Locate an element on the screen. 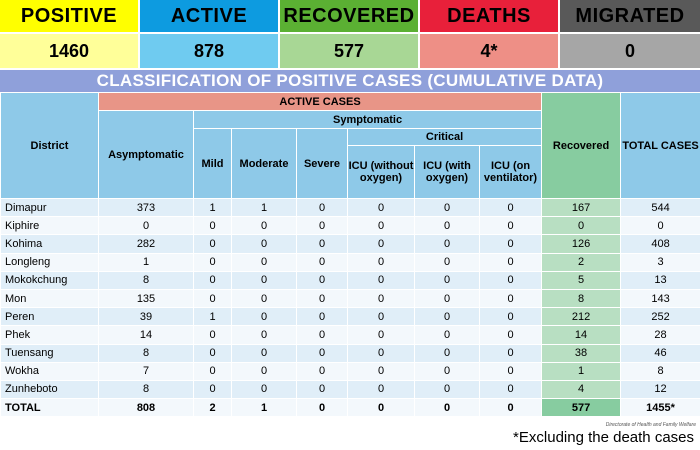 The height and width of the screenshot is (450, 700). table-row: Phek 14 0 0 0 0 0 0 14 28 is located at coordinates (350, 335).